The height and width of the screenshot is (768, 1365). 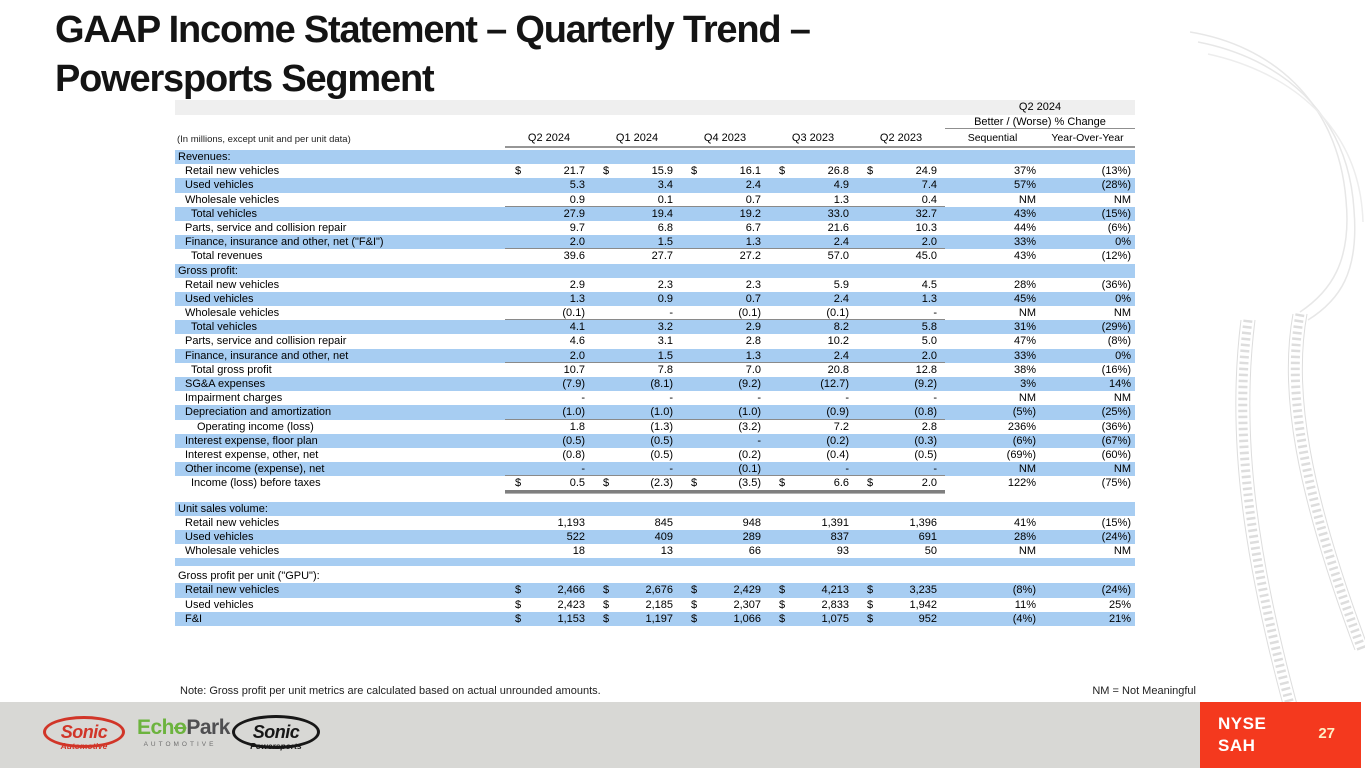 I want to click on value-cell: 2.3, so click(x=637, y=285).